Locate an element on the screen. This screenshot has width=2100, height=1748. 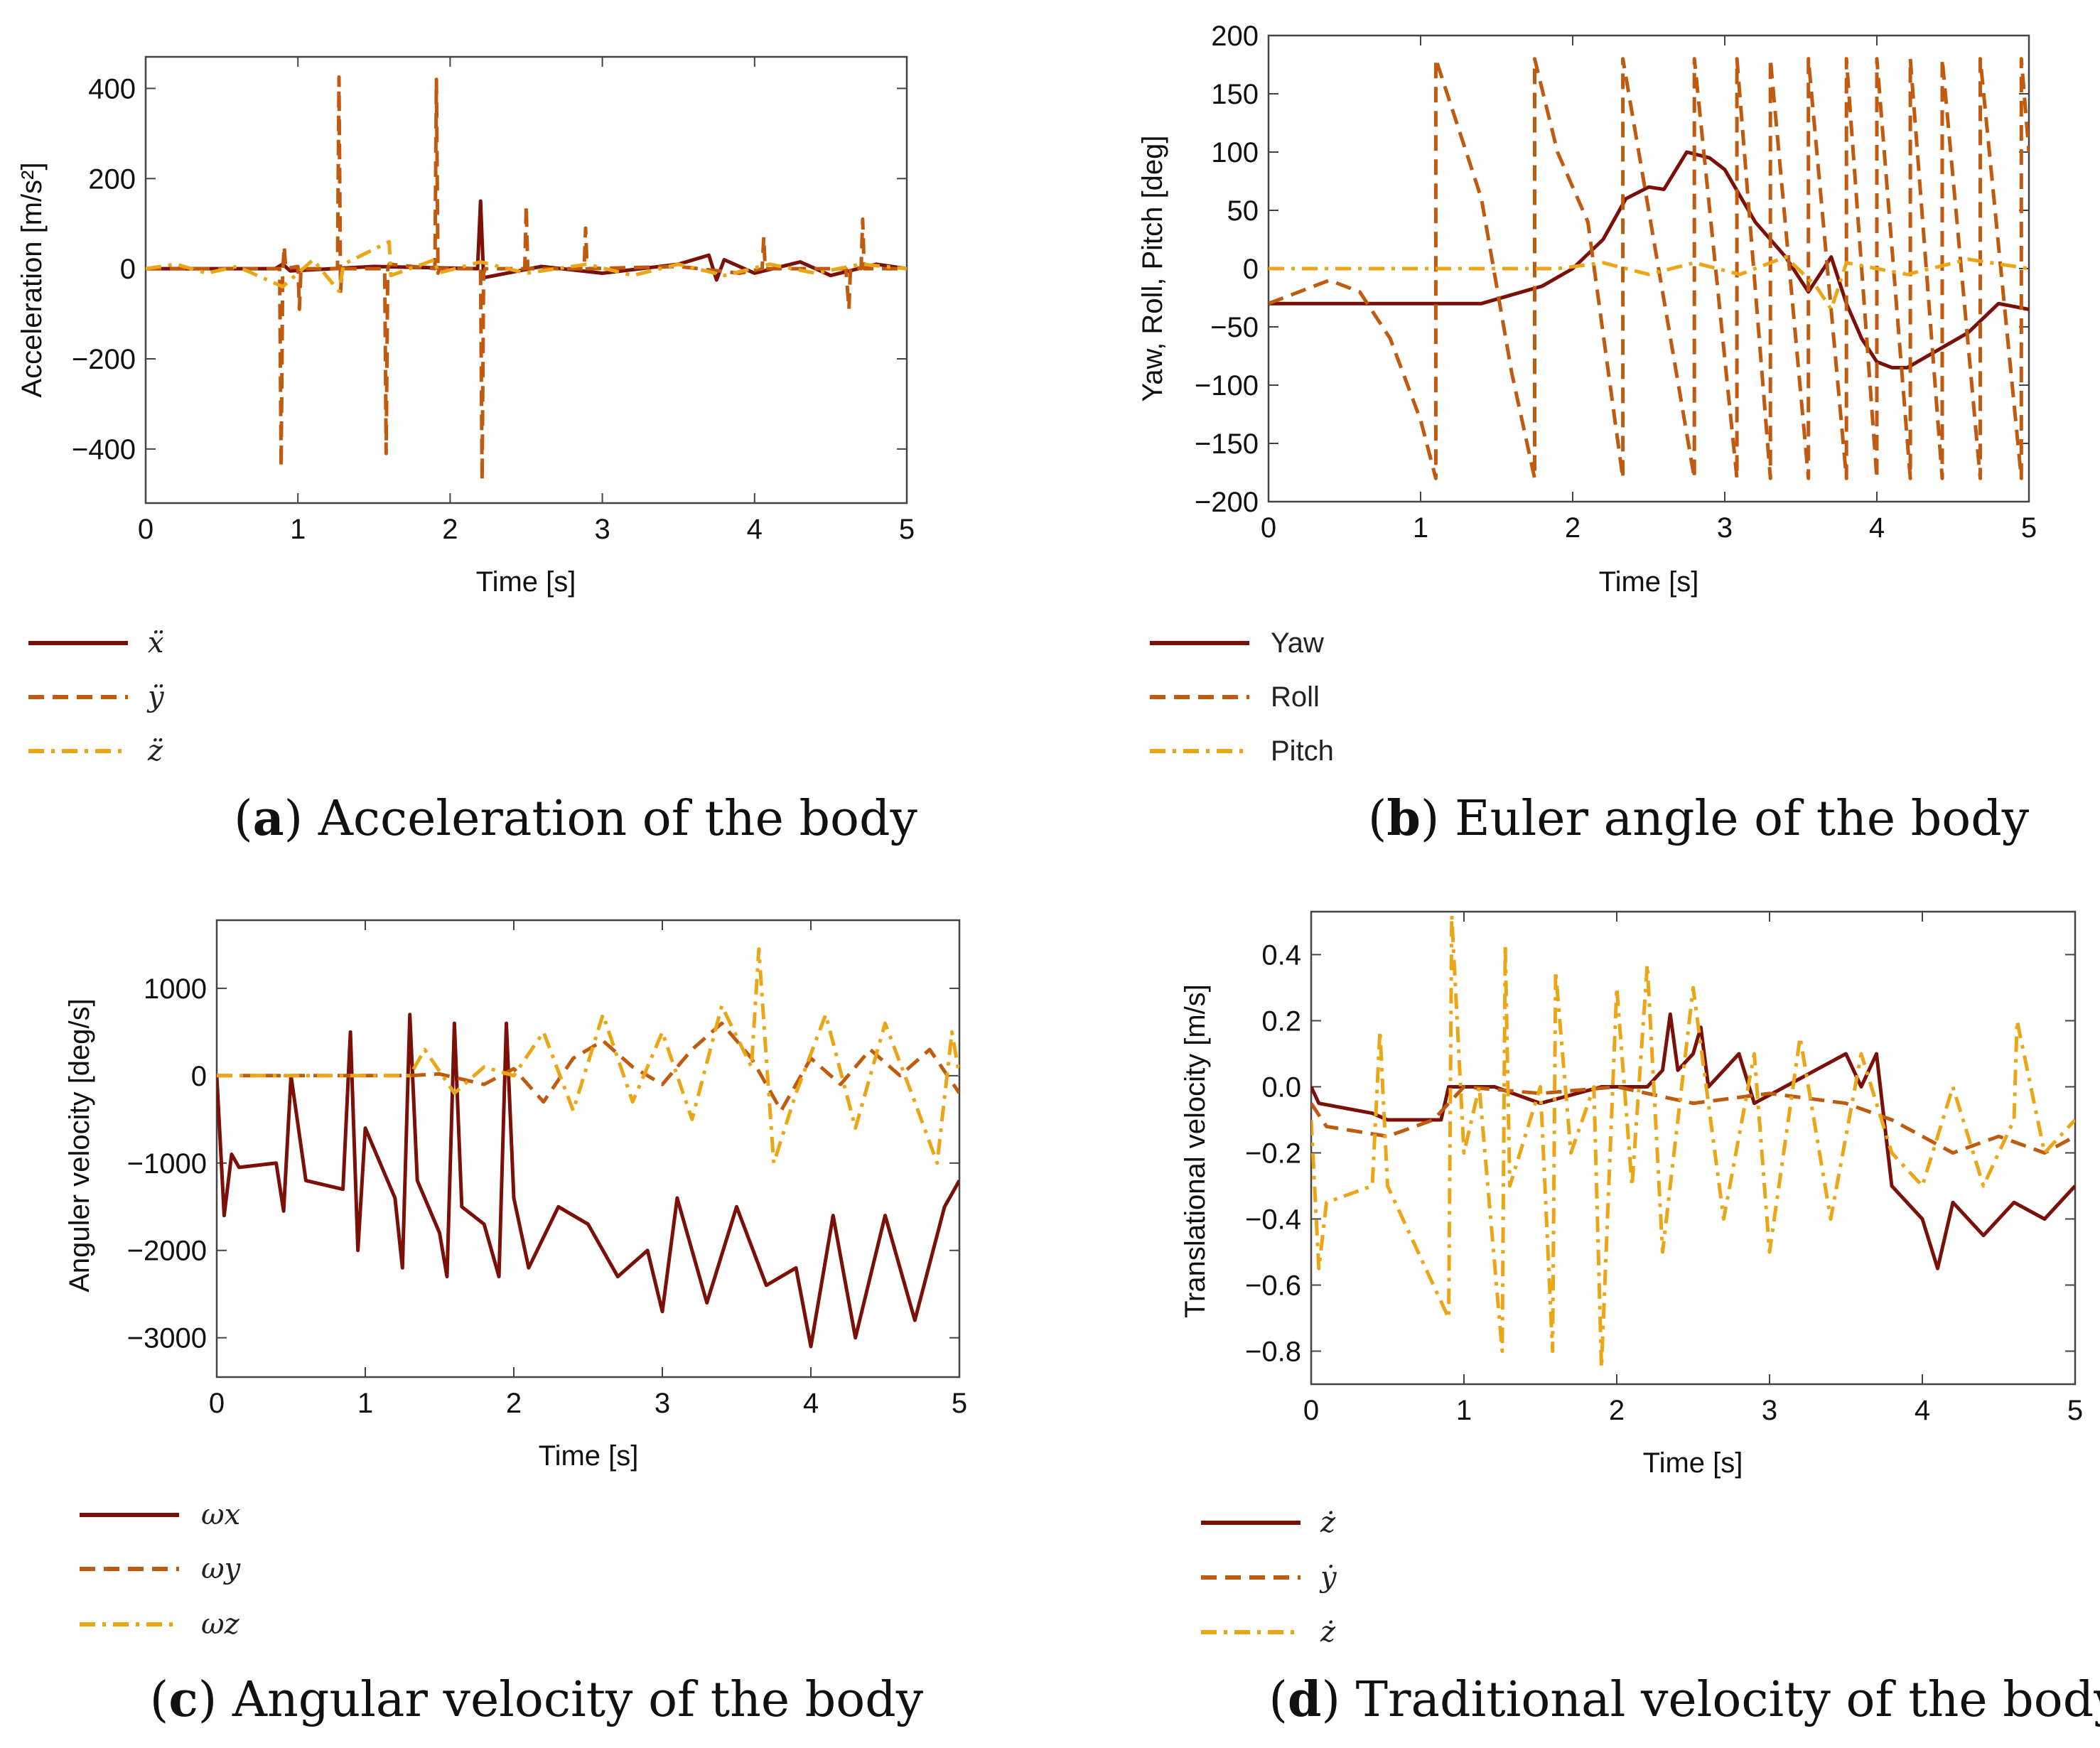
caption-c: (c) Angular velocity of the body is located at coordinates (537, 1699).